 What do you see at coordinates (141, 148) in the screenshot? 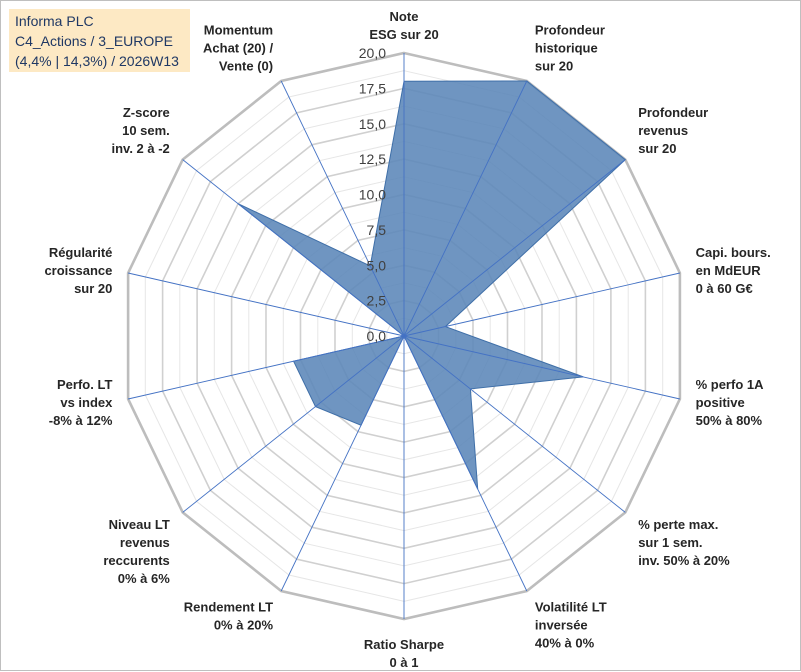
I see `category-label-line: inv. 2 à -2` at bounding box center [141, 148].